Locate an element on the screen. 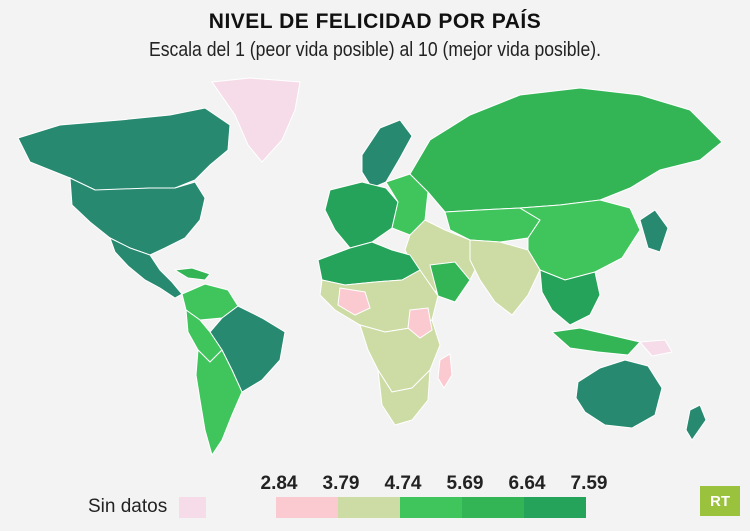  rt-logo: RT is located at coordinates (720, 501).